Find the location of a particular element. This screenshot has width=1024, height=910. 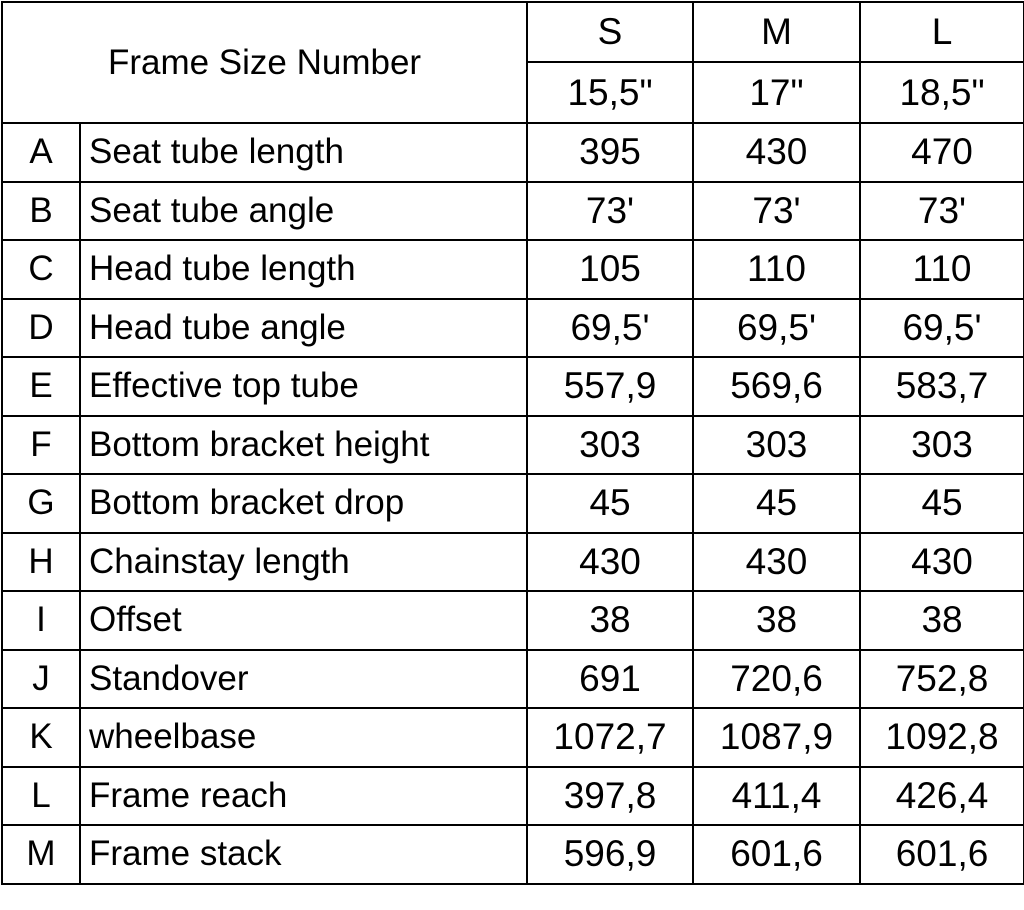

value-s: 430 is located at coordinates (610, 561).